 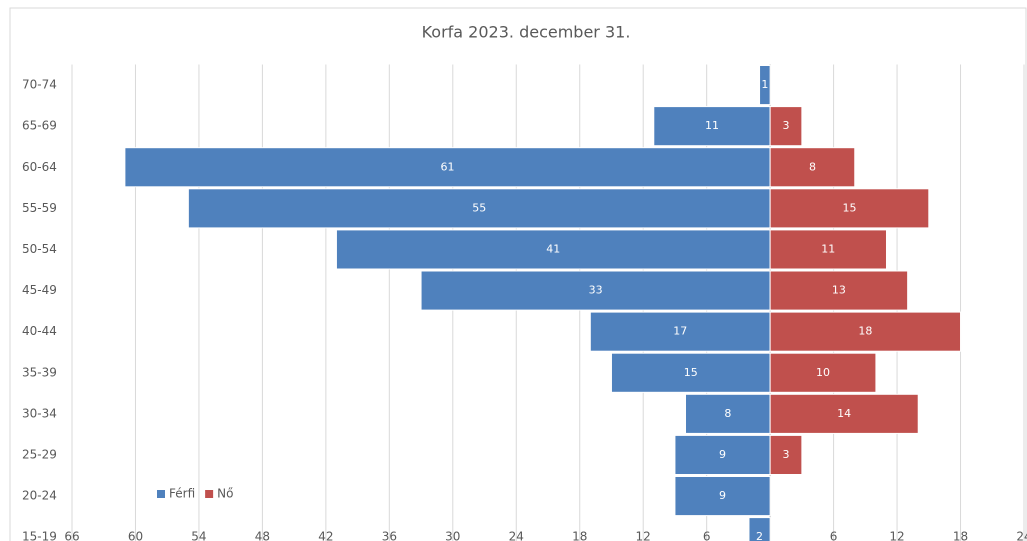 I want to click on data-label: 13, so click(x=839, y=290).